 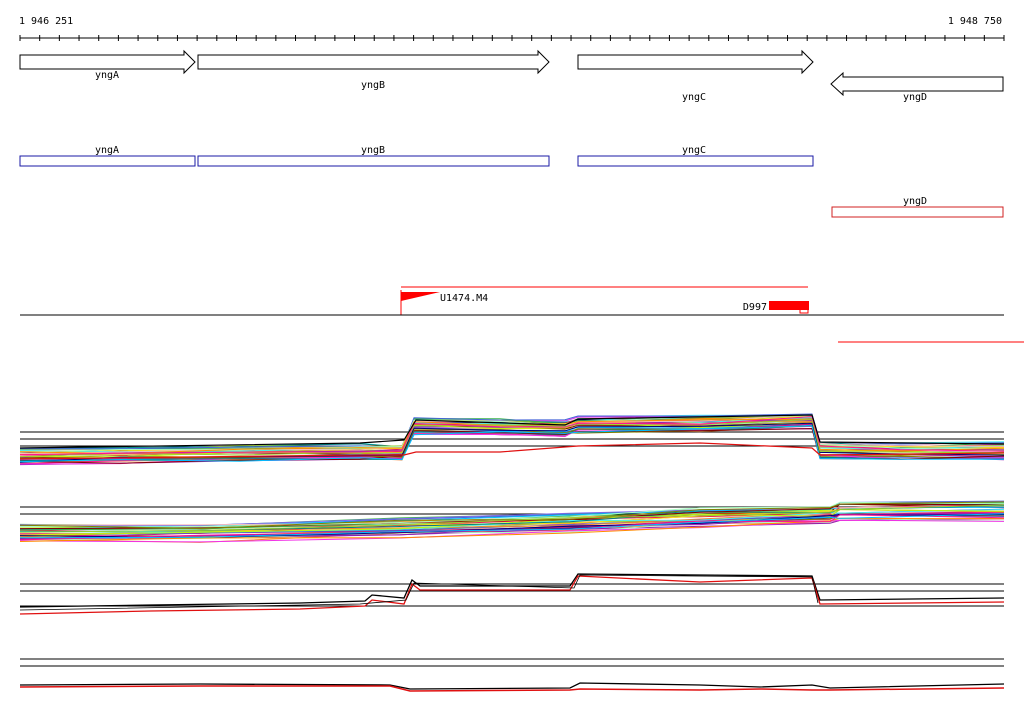 What do you see at coordinates (915, 201) in the screenshot?
I see `cds-label-yngd: yngD` at bounding box center [915, 201].